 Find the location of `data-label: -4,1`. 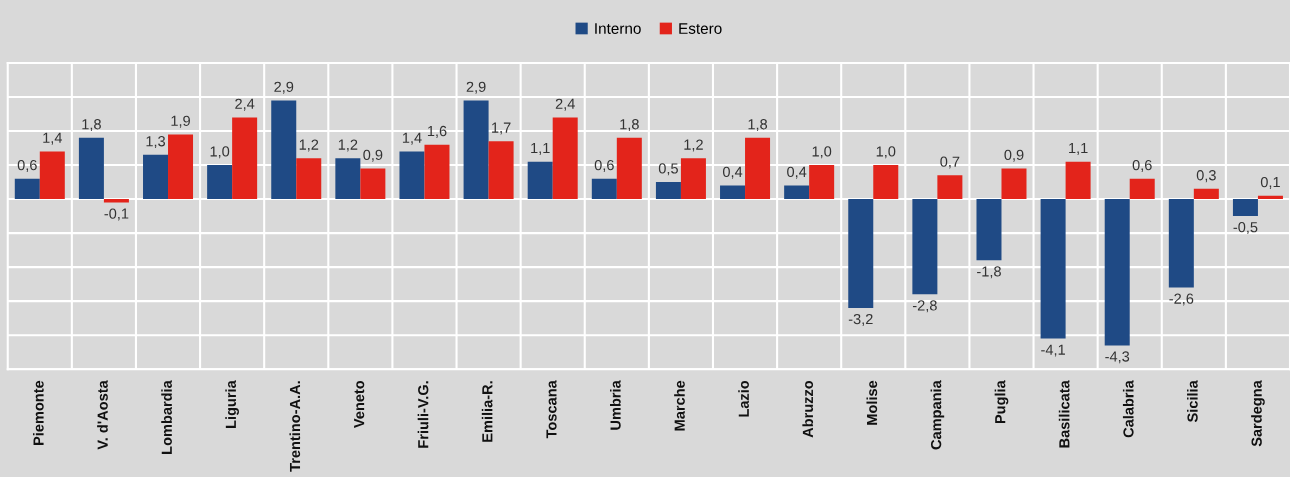

data-label: -4,1 is located at coordinates (1053, 350).